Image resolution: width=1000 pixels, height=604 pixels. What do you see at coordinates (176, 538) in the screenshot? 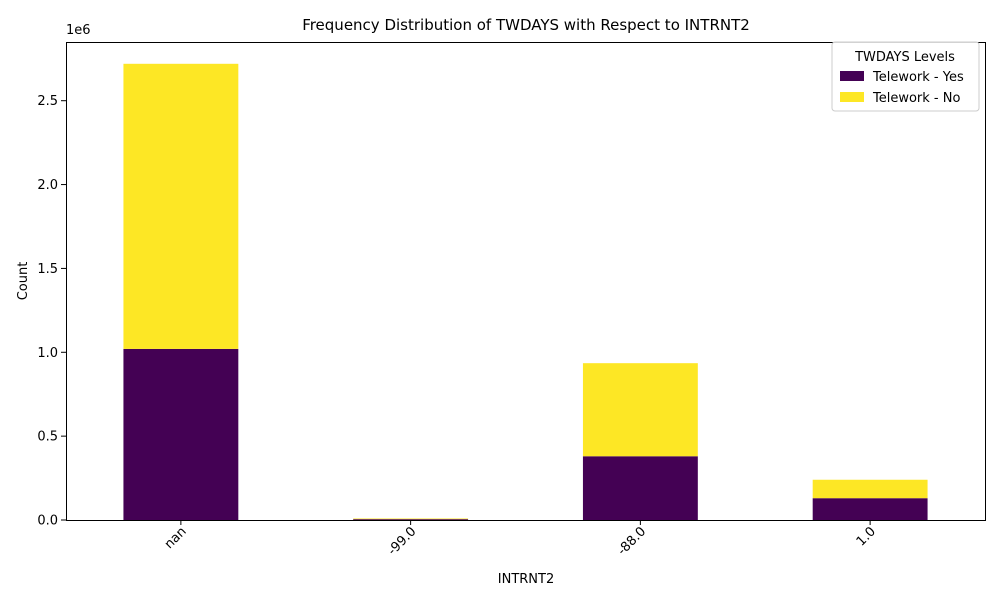
I see `x-tick-label: nan` at bounding box center [176, 538].